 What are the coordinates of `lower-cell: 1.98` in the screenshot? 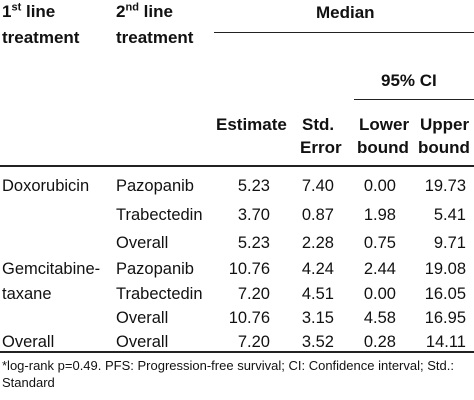 It's located at (379, 215).